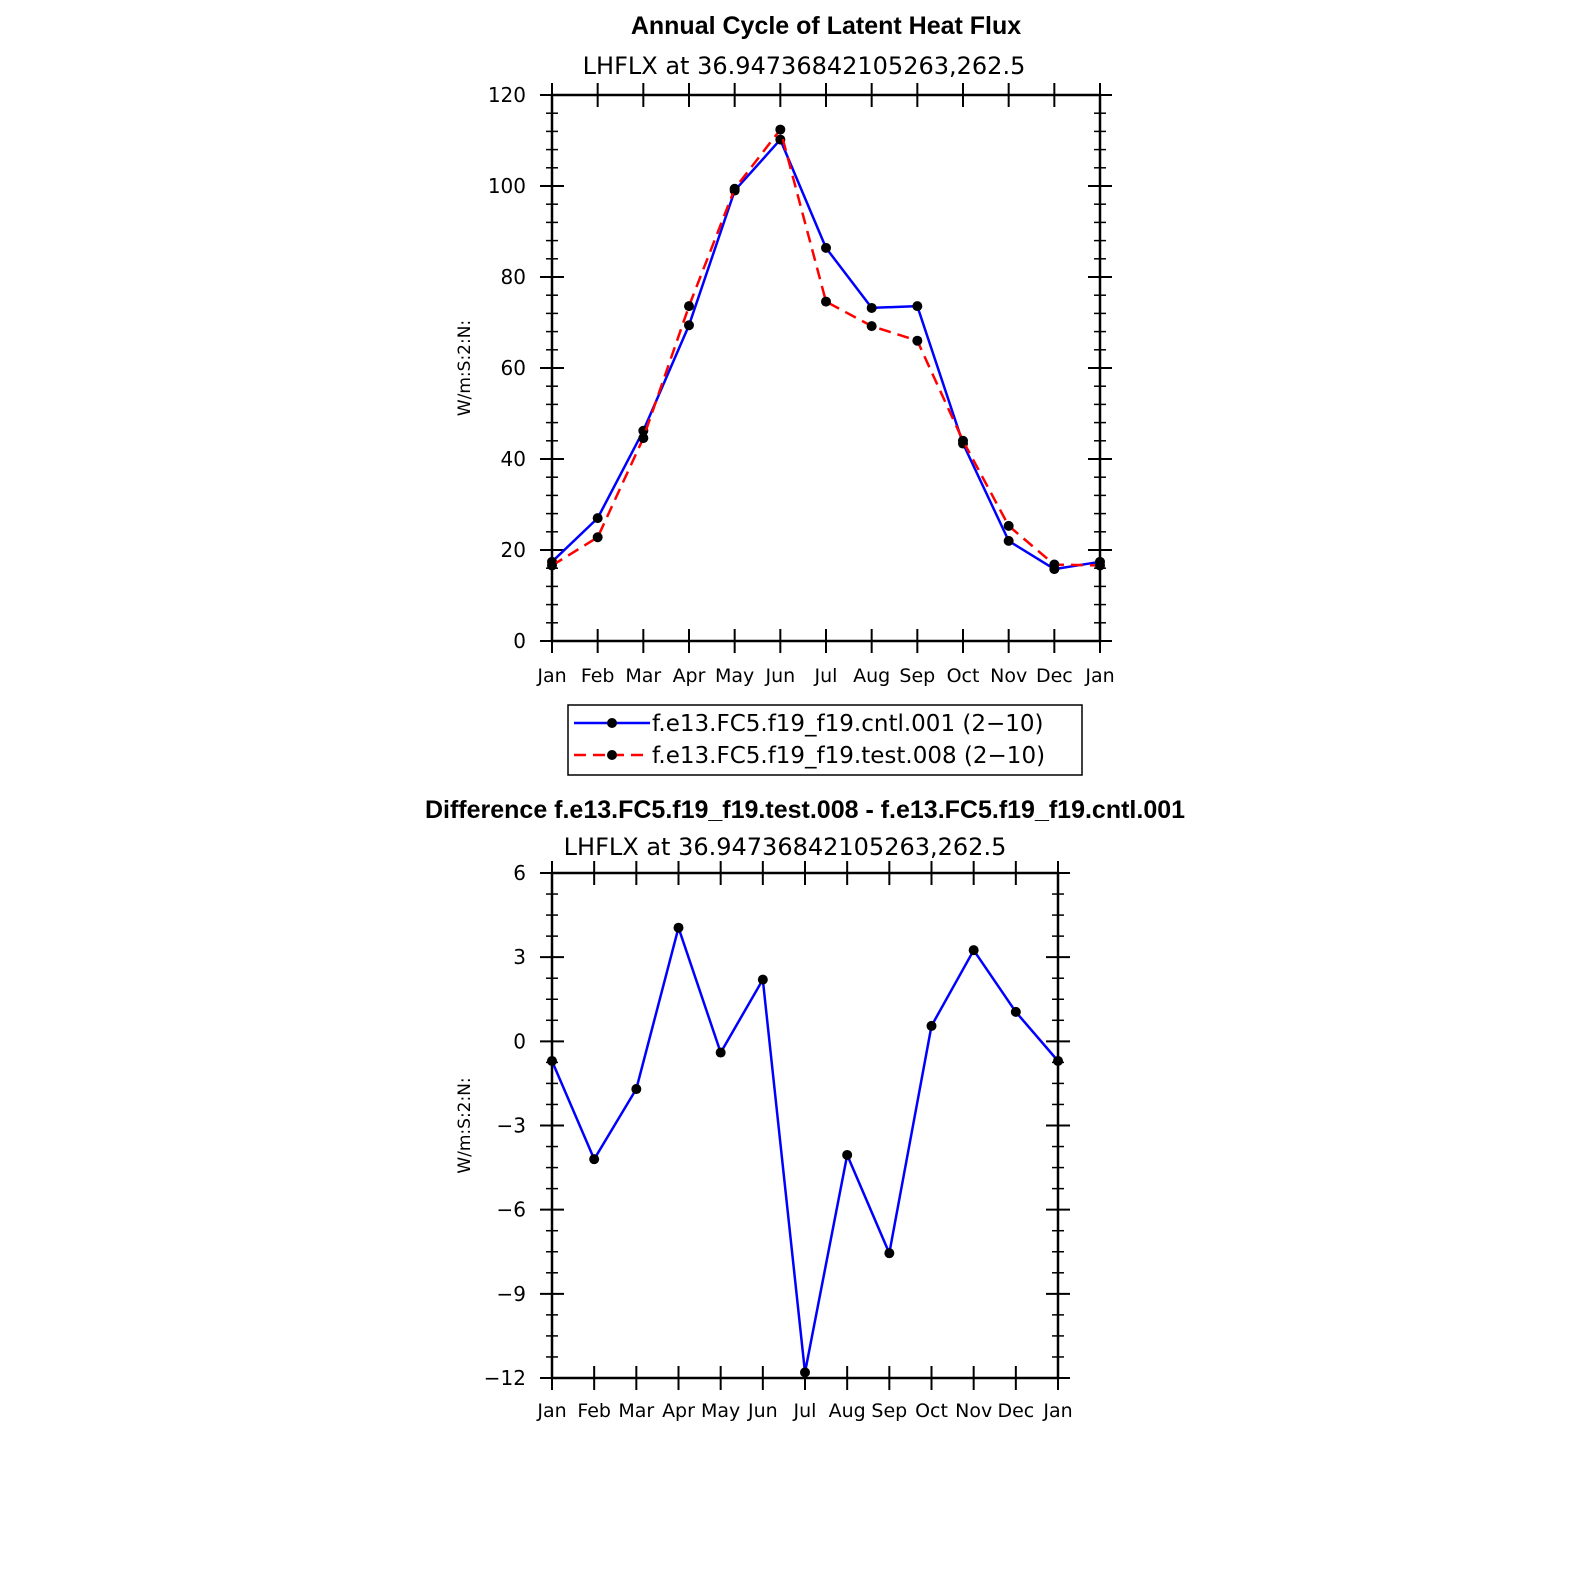 This screenshot has width=1574, height=1579. I want to click on y-tick-label: 3, so click(519, 957).